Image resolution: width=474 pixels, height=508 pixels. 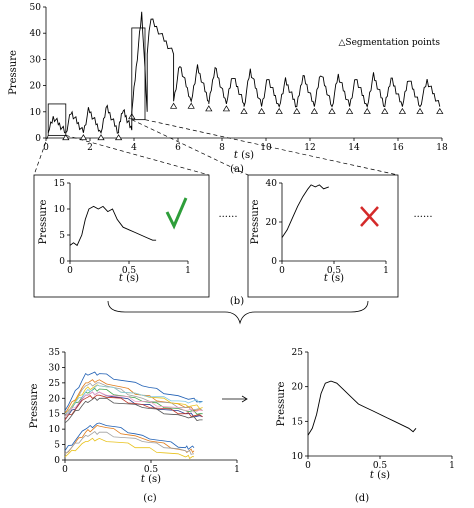 I want to click on x-tick-label: 2, so click(x=90, y=148).